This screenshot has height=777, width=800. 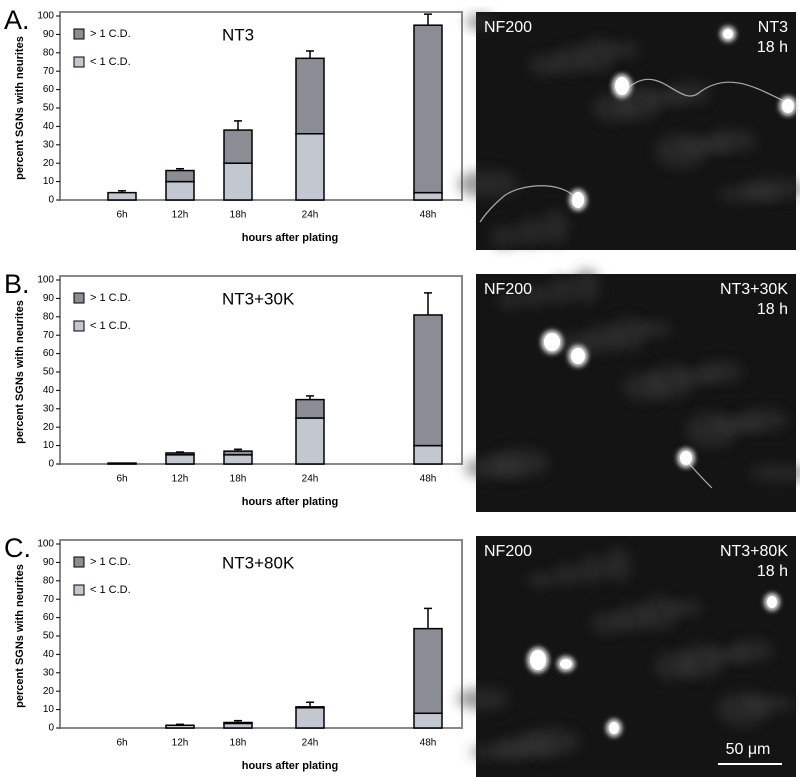 I want to click on chart-title: NT3+30K, so click(x=258, y=298).